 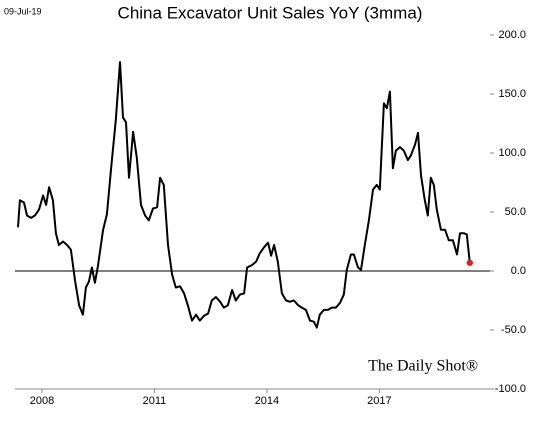 What do you see at coordinates (469, 262) in the screenshot?
I see `last-point` at bounding box center [469, 262].